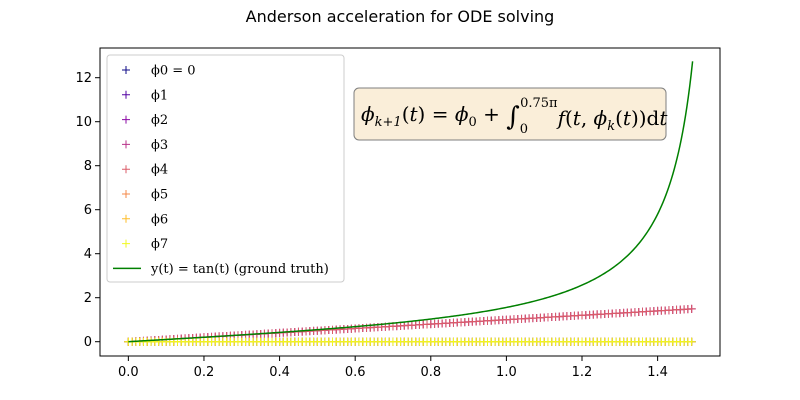 The image size is (800, 400). What do you see at coordinates (88, 298) in the screenshot?
I see `y-tick-label: 2` at bounding box center [88, 298].